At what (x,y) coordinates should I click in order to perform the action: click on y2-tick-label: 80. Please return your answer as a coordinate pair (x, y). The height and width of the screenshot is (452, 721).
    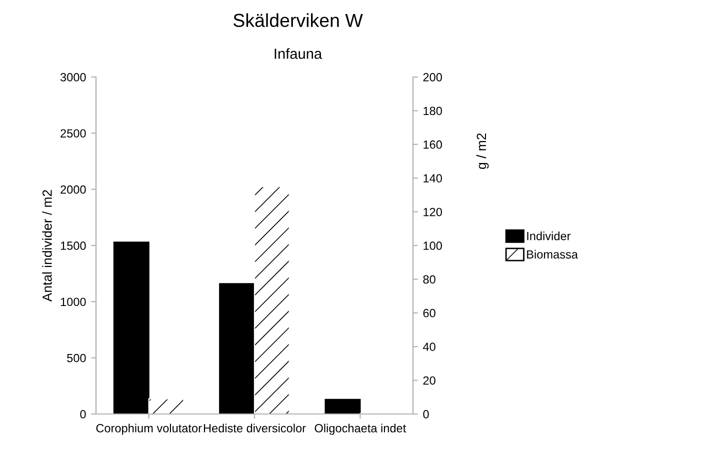
    Looking at the image, I should click on (429, 279).